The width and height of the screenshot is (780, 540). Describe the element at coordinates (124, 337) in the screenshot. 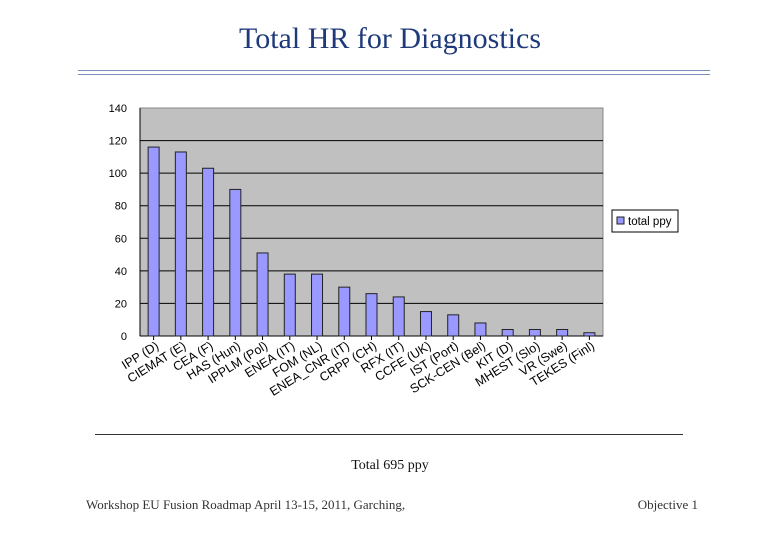

I see `y-tick-label: 0` at that location.